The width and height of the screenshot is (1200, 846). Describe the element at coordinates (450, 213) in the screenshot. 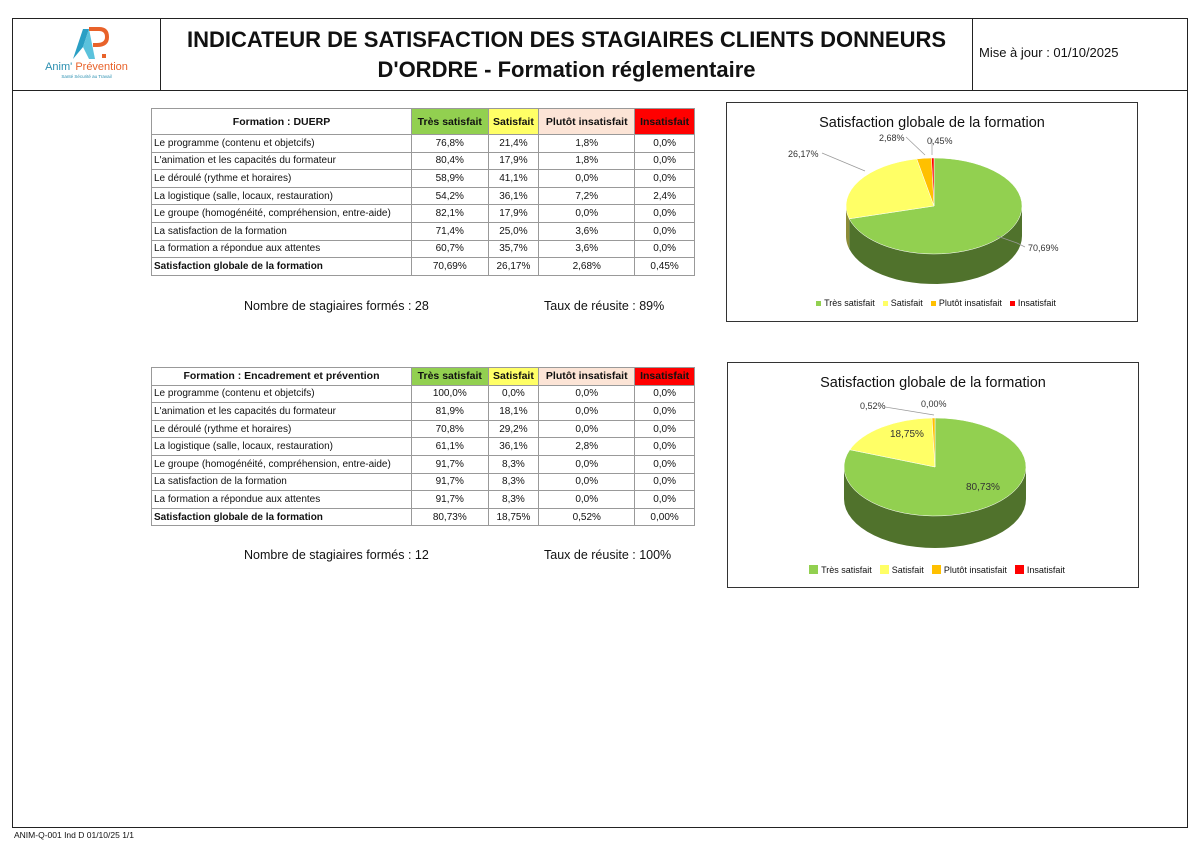

I see `percent-cell: 82,1%` at that location.